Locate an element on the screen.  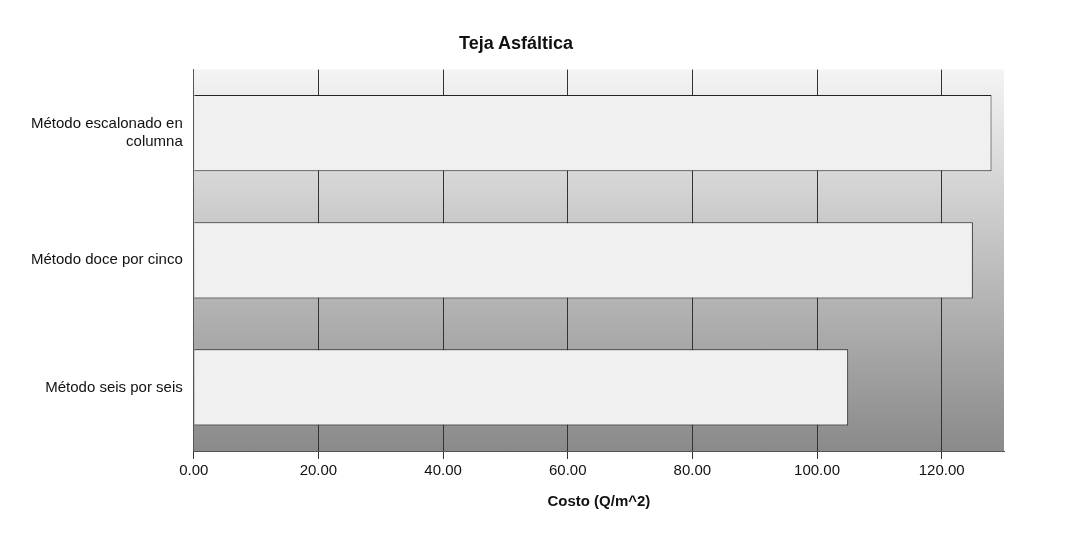
x-tick-label: 40.00 is located at coordinates (443, 470).